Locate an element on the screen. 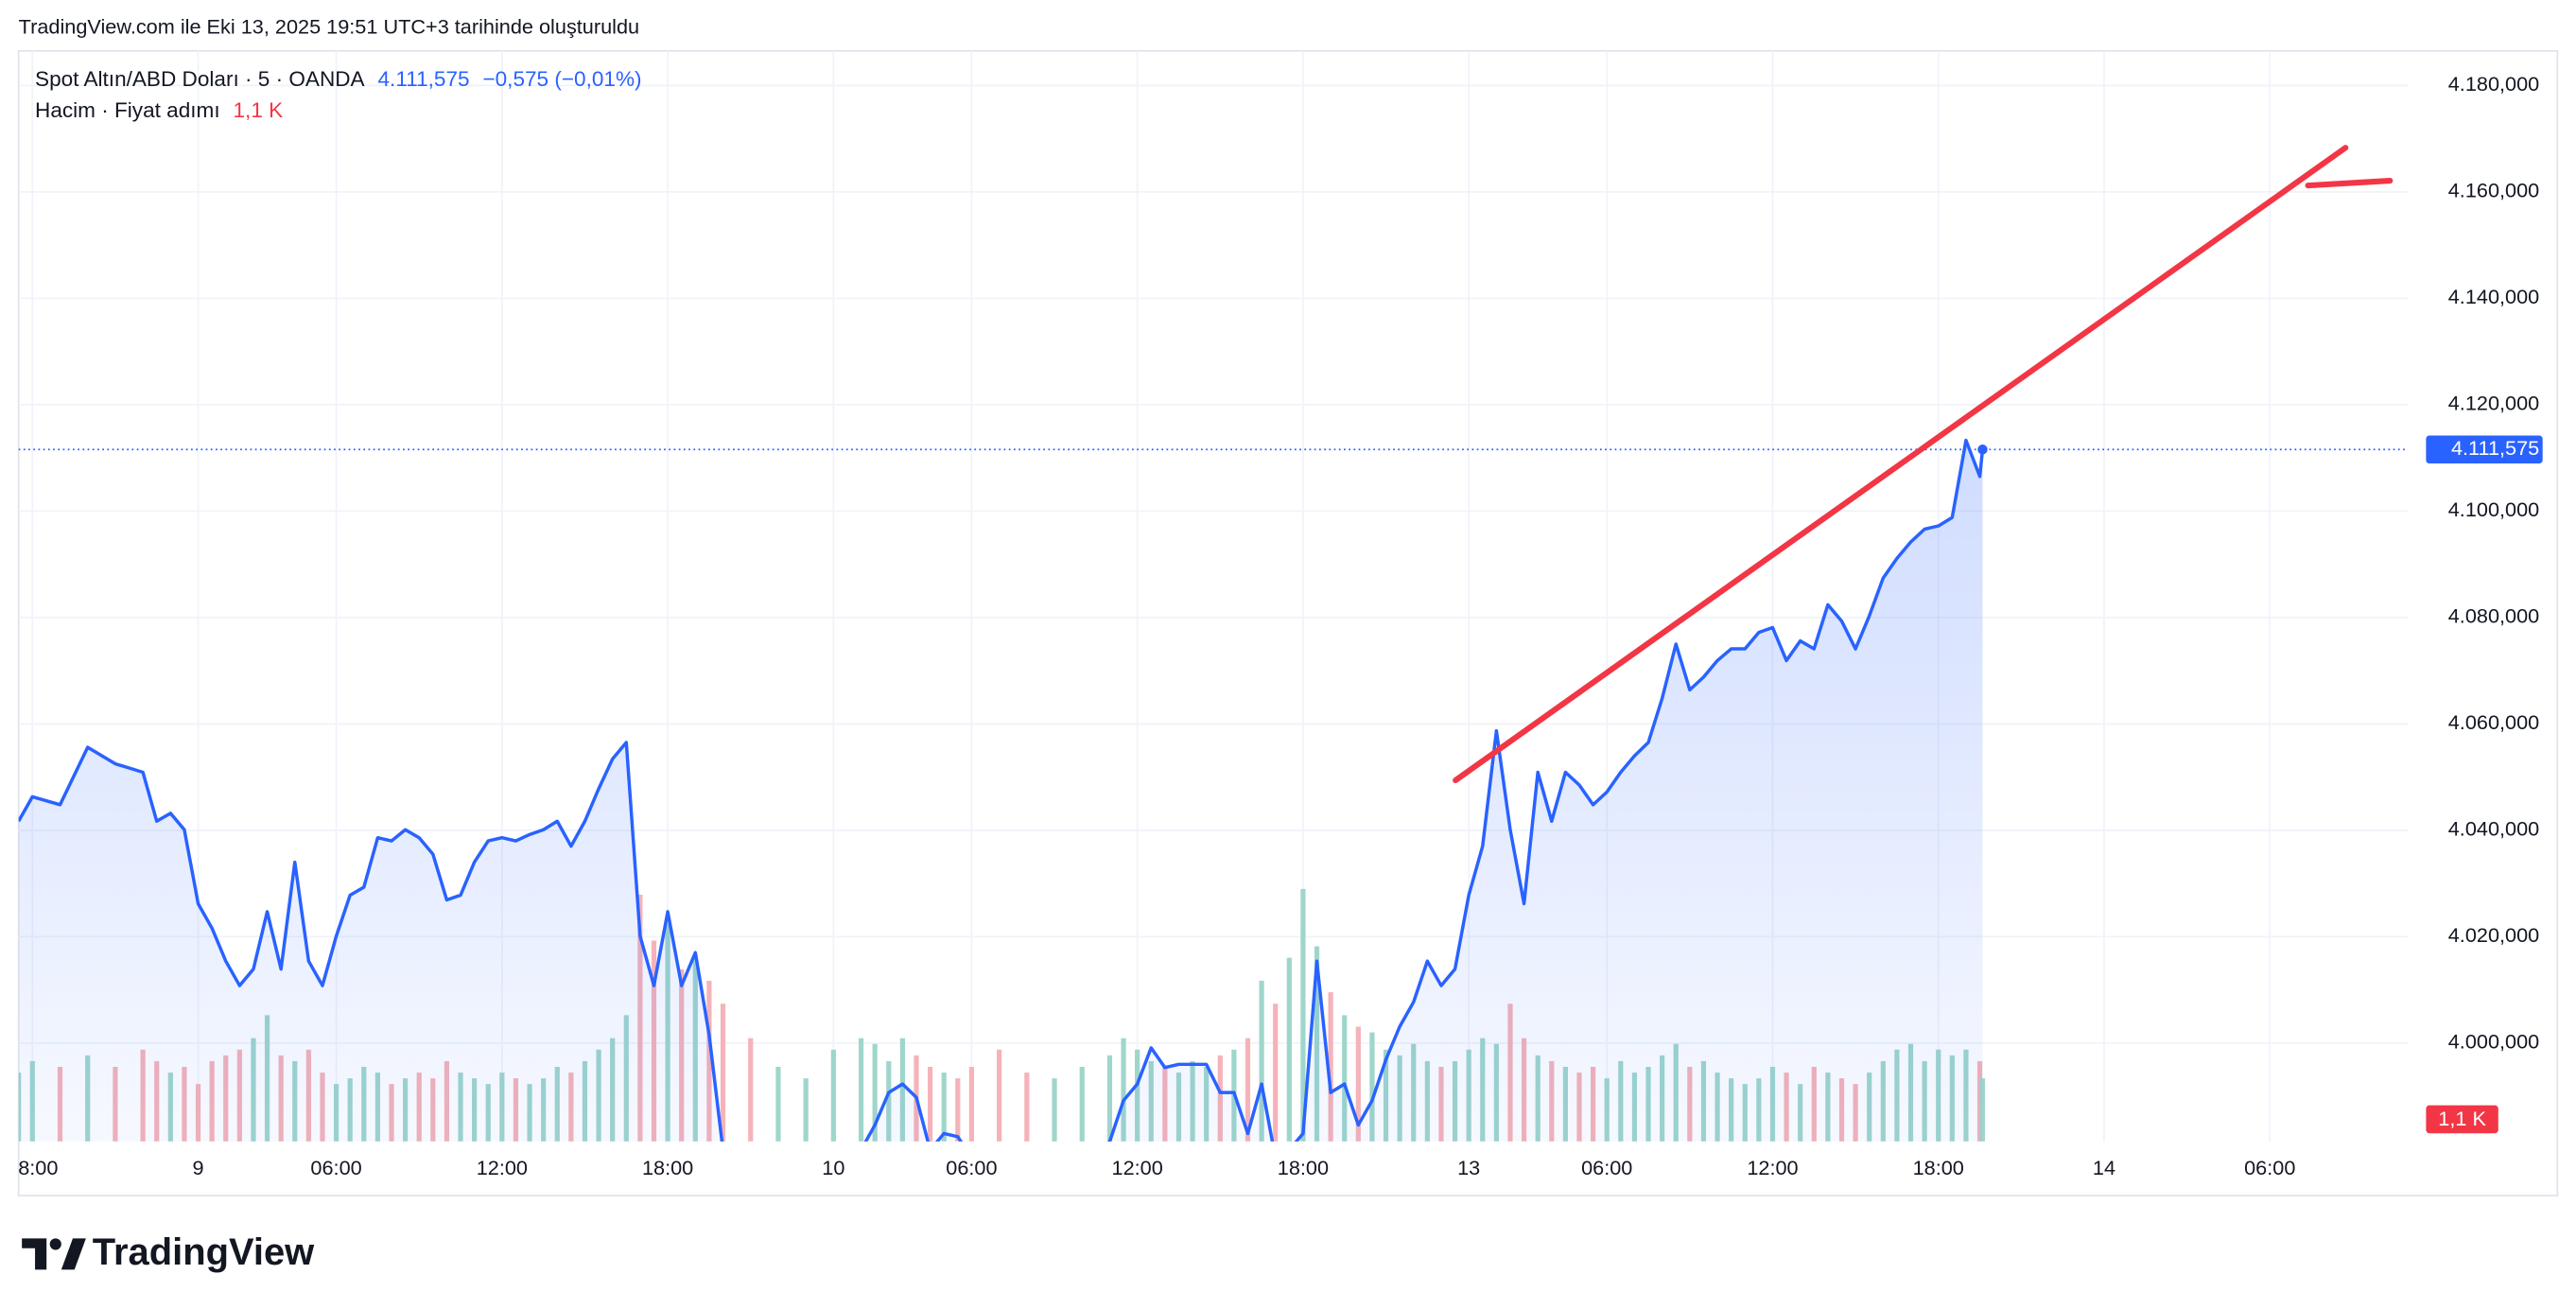 This screenshot has height=1309, width=2576. y-tick-label: 4.080,000 is located at coordinates (2493, 616).